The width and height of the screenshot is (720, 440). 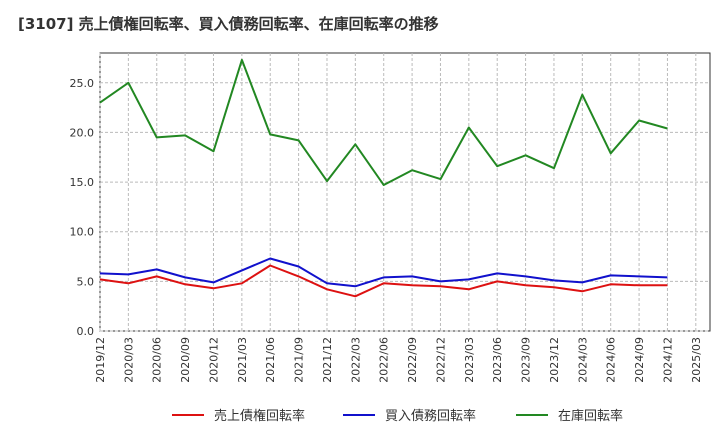 What do you see at coordinates (242, 360) in the screenshot?
I see `x-tick-label: 2021/03` at bounding box center [242, 360].